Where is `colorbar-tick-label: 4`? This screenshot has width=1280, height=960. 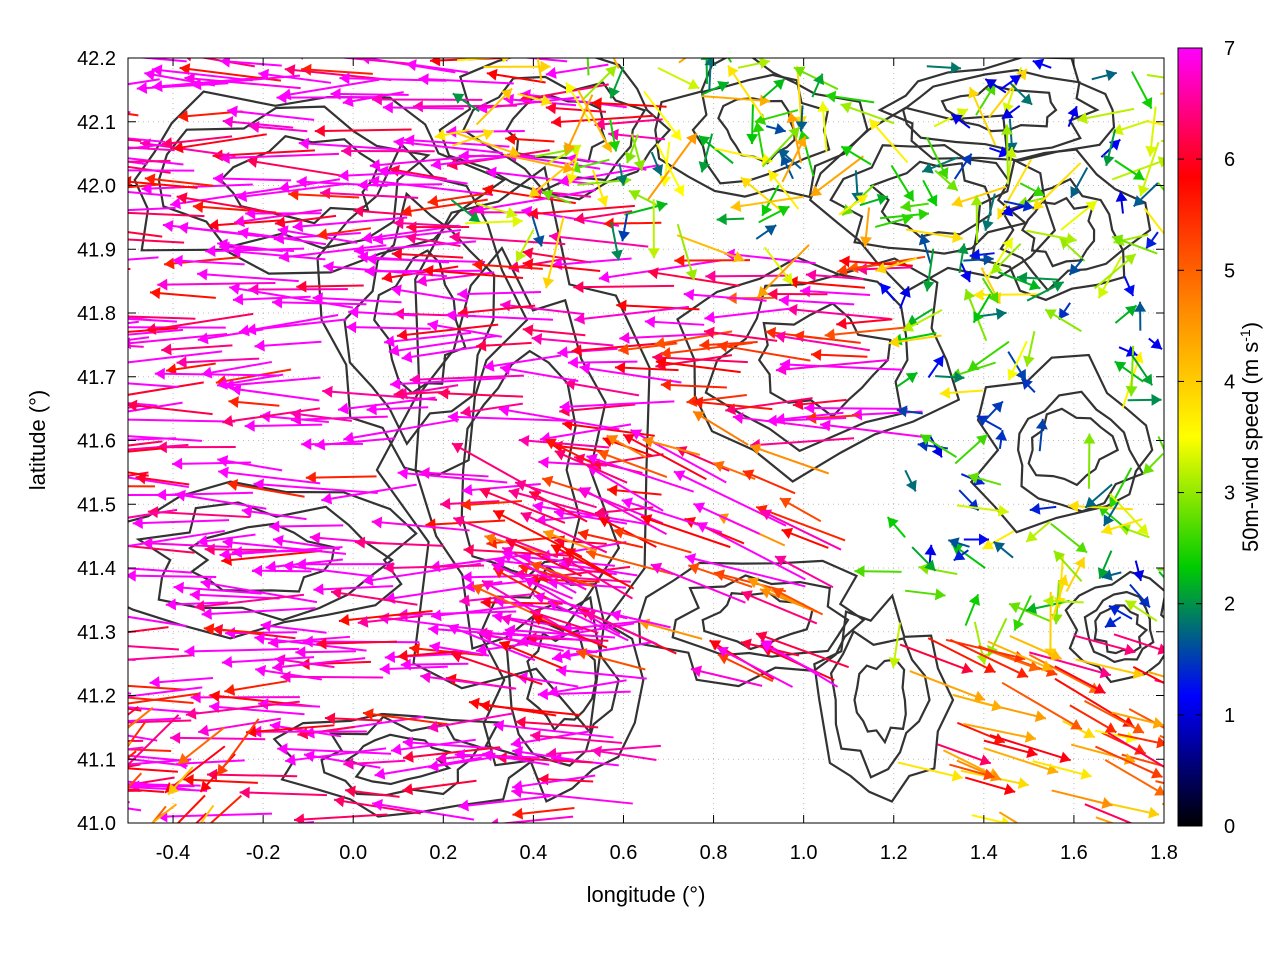
colorbar-tick-label: 4 is located at coordinates (1229, 382).